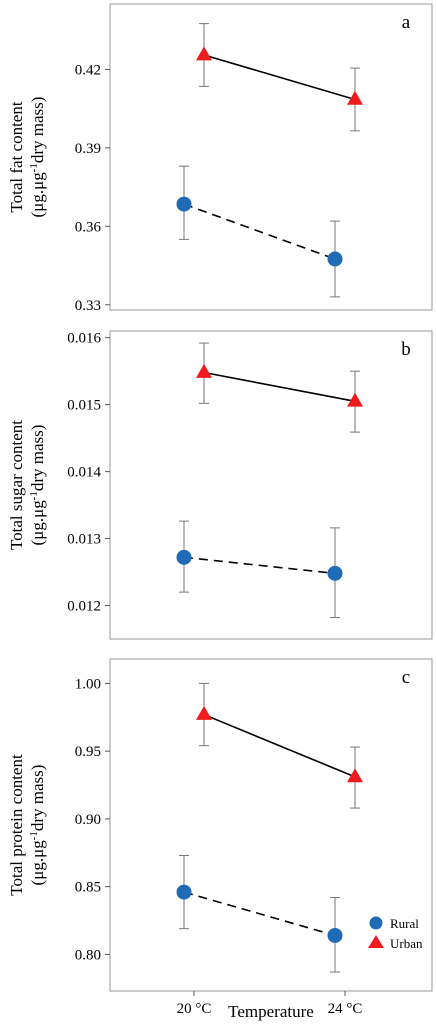  Describe the element at coordinates (16, 825) in the screenshot. I see `y-axis-label: Total protein content` at that location.